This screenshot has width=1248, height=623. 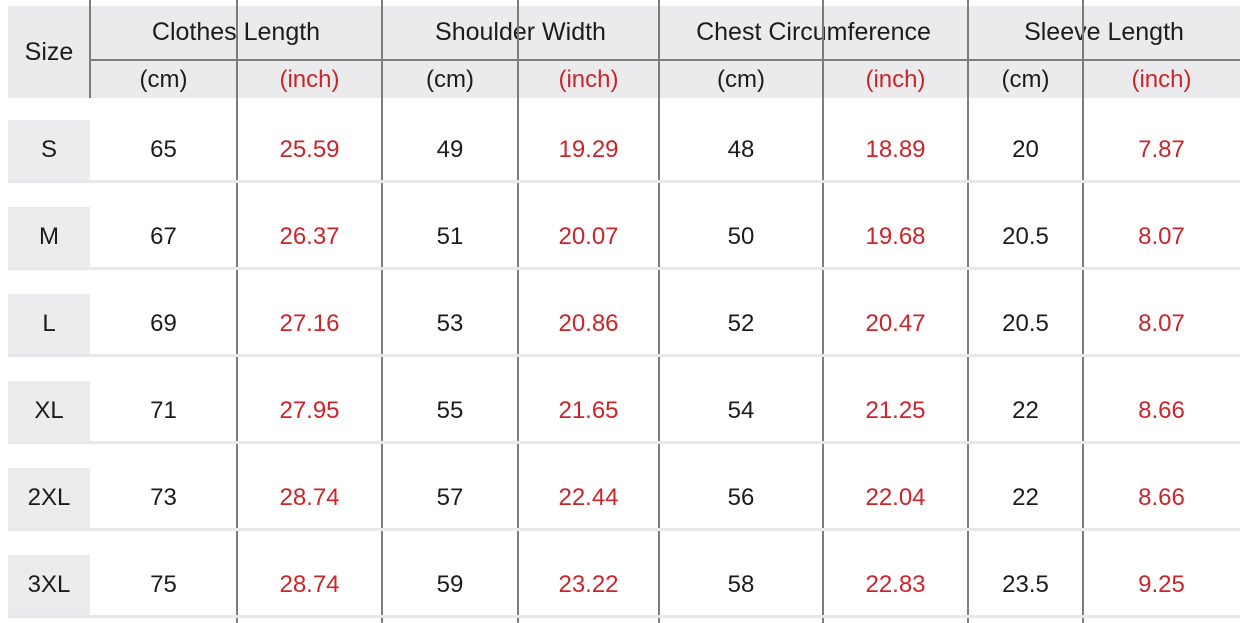 I want to click on table-header-background, so click(x=624, y=52).